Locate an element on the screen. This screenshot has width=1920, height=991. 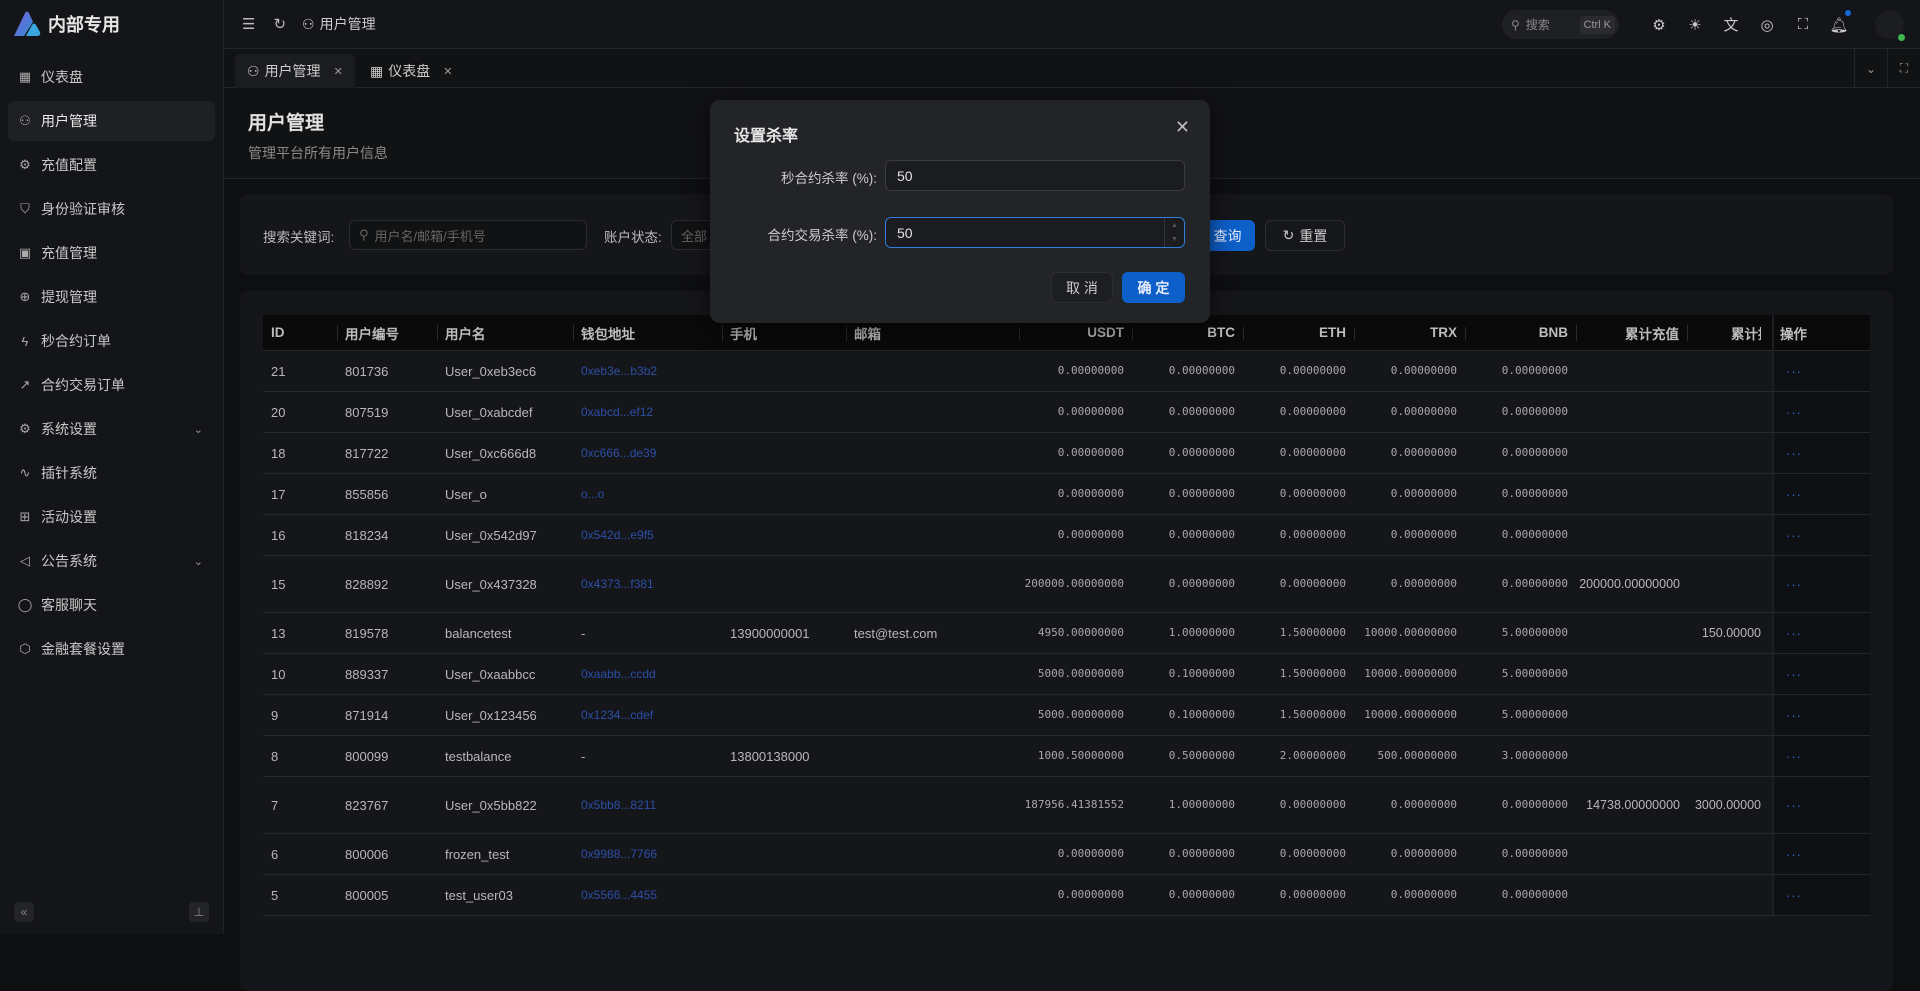
column-header: 邮箱 is located at coordinates (932, 333).